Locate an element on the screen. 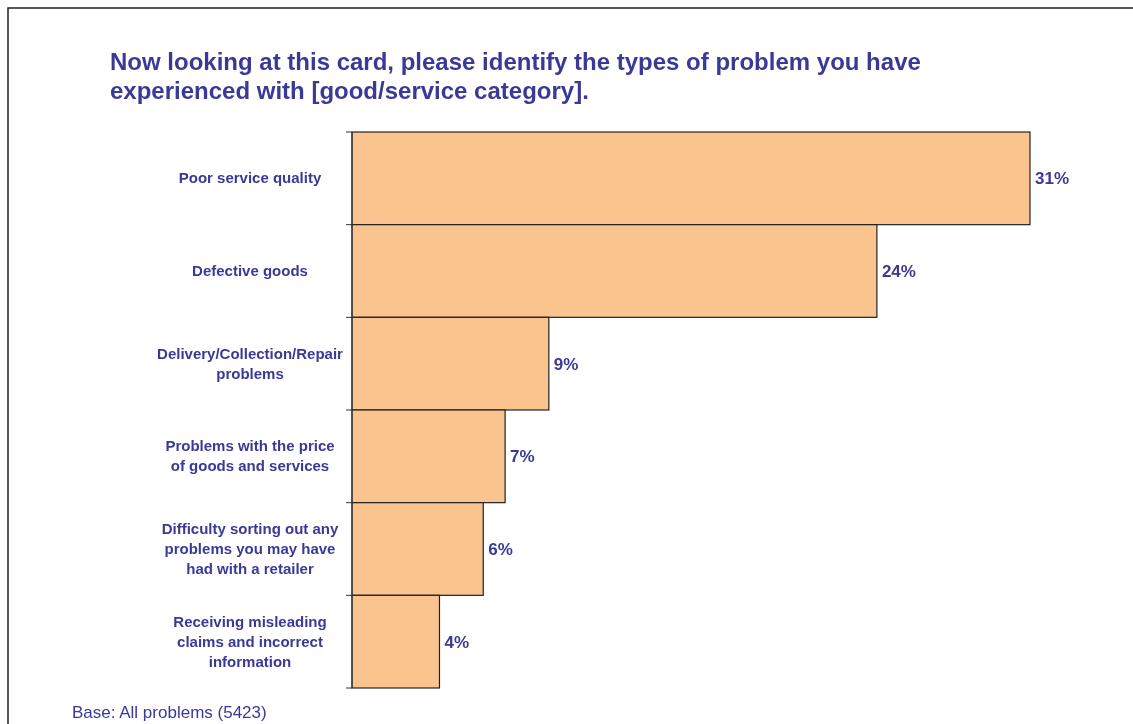  data-label: 7% is located at coordinates (522, 457).